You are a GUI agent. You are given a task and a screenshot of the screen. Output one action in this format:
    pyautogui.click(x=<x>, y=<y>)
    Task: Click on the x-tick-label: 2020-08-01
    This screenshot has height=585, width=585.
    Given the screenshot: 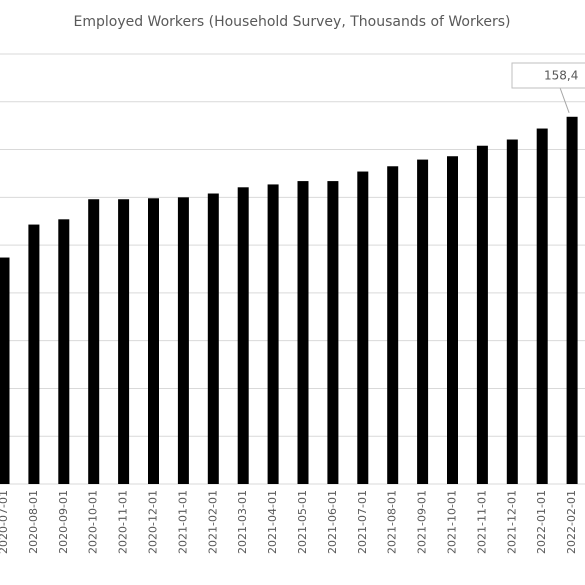 What is the action you would take?
    pyautogui.click(x=33, y=522)
    